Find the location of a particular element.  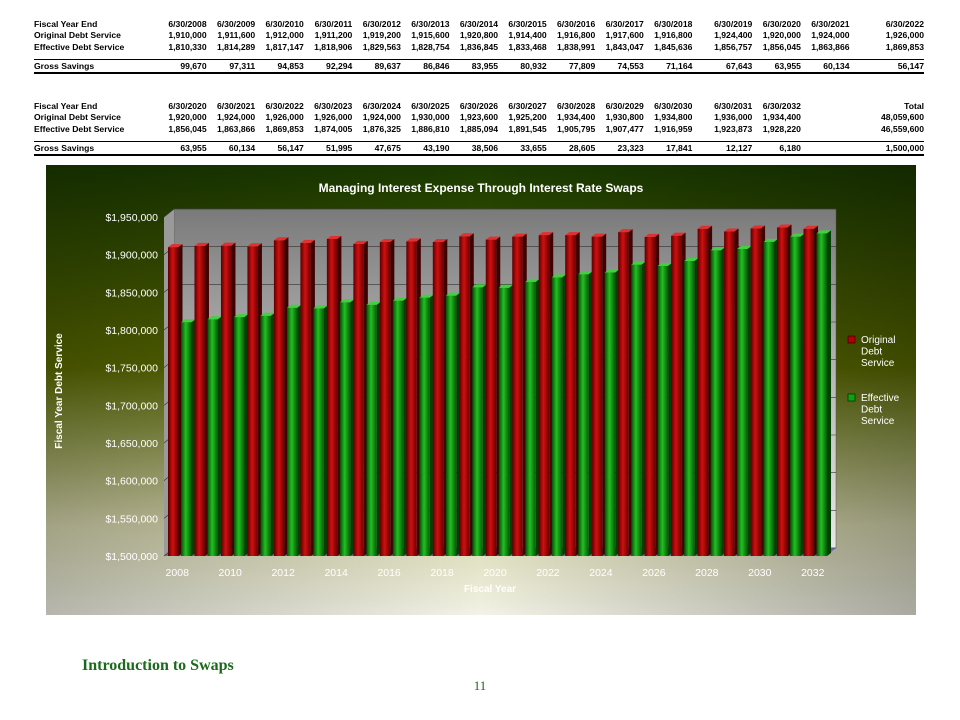

table-cell: 1,924,400 is located at coordinates (733, 35).